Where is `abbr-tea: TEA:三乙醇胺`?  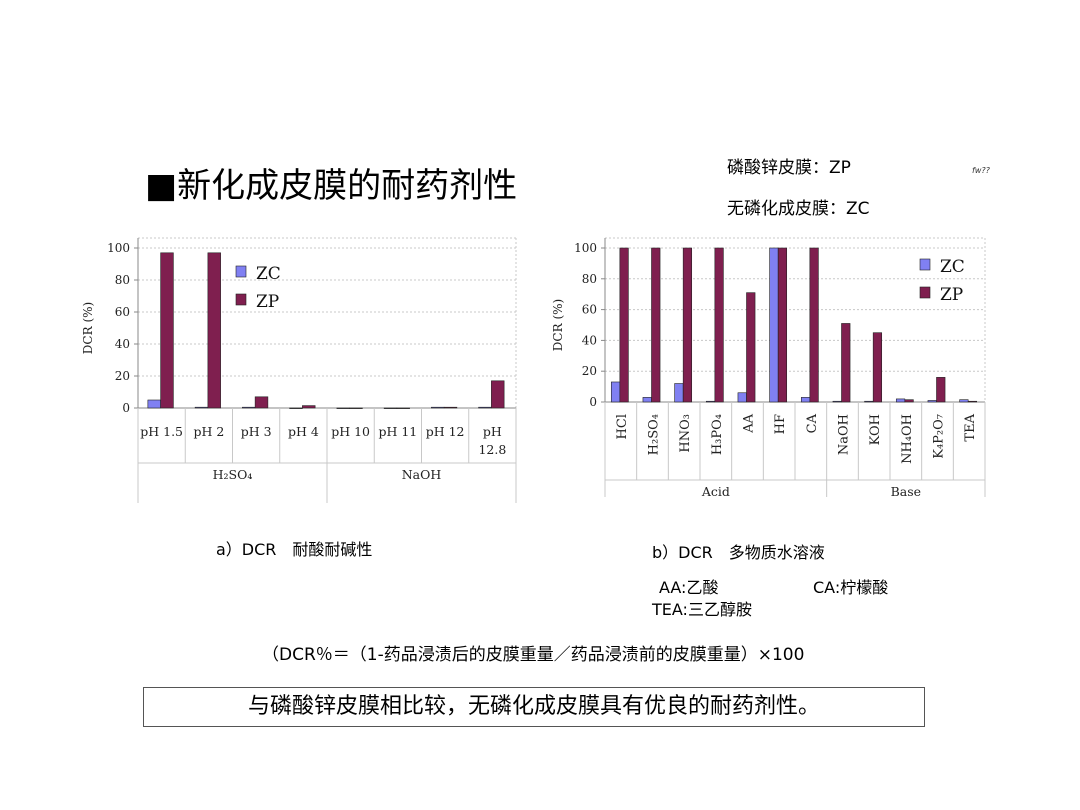 abbr-tea: TEA:三乙醇胺 is located at coordinates (702, 609).